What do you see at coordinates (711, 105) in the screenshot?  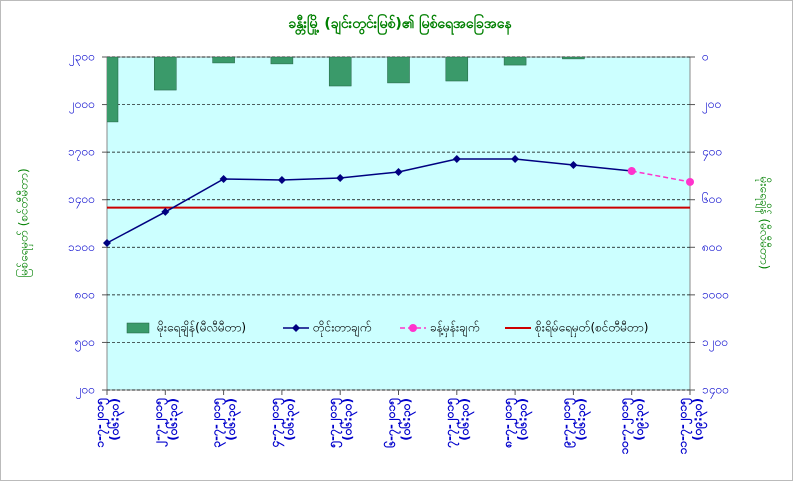 I see `y2-tick-label: ၂၀၀` at bounding box center [711, 105].